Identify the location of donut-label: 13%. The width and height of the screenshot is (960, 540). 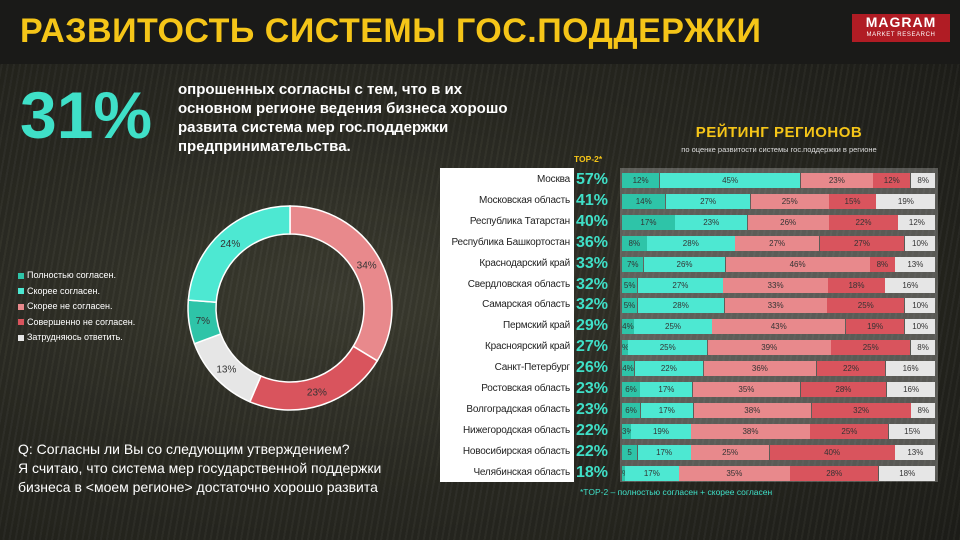
(226, 369).